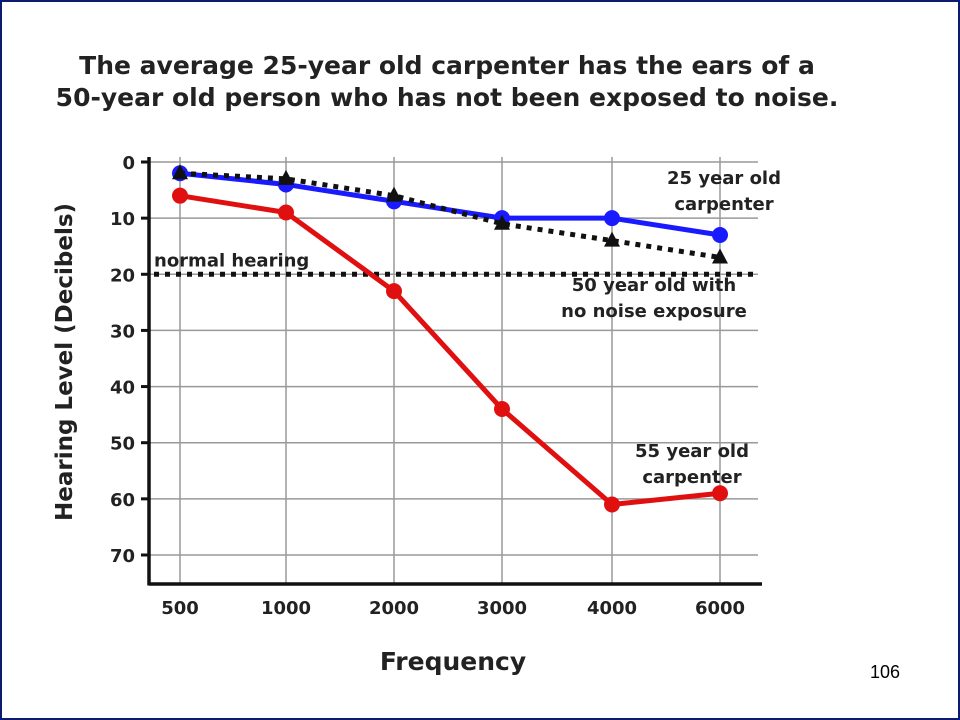  What do you see at coordinates (122, 219) in the screenshot?
I see `y-tick-label: 10` at bounding box center [122, 219].